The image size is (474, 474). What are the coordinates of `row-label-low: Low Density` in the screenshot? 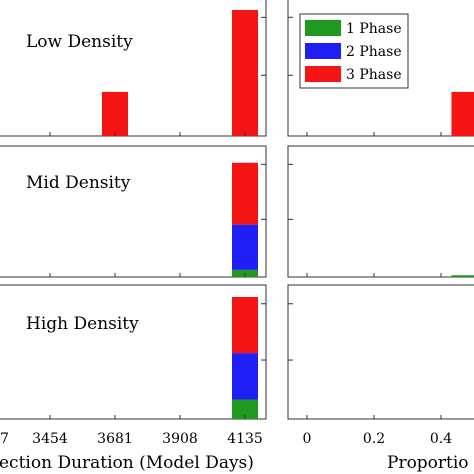 It's located at (79, 42).